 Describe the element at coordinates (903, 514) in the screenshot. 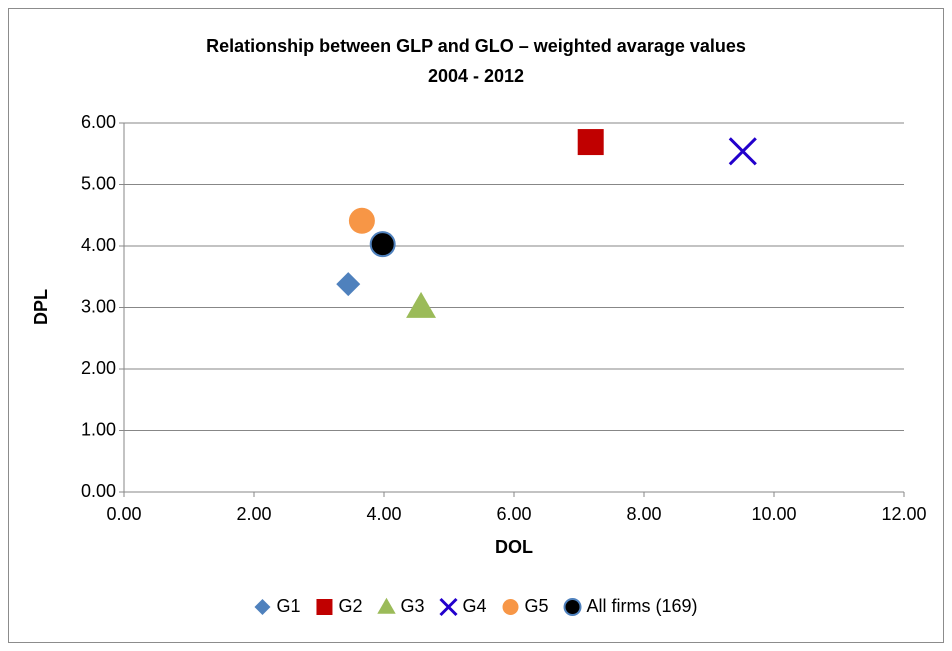

I see `x-tick-label: 12.00` at that location.